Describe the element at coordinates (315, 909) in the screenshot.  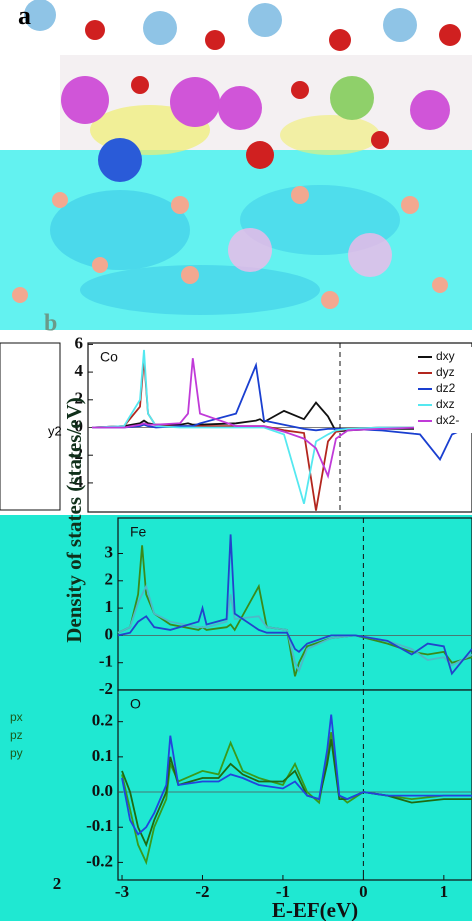
I see `x-axis-label: E-EF(eV)` at that location.